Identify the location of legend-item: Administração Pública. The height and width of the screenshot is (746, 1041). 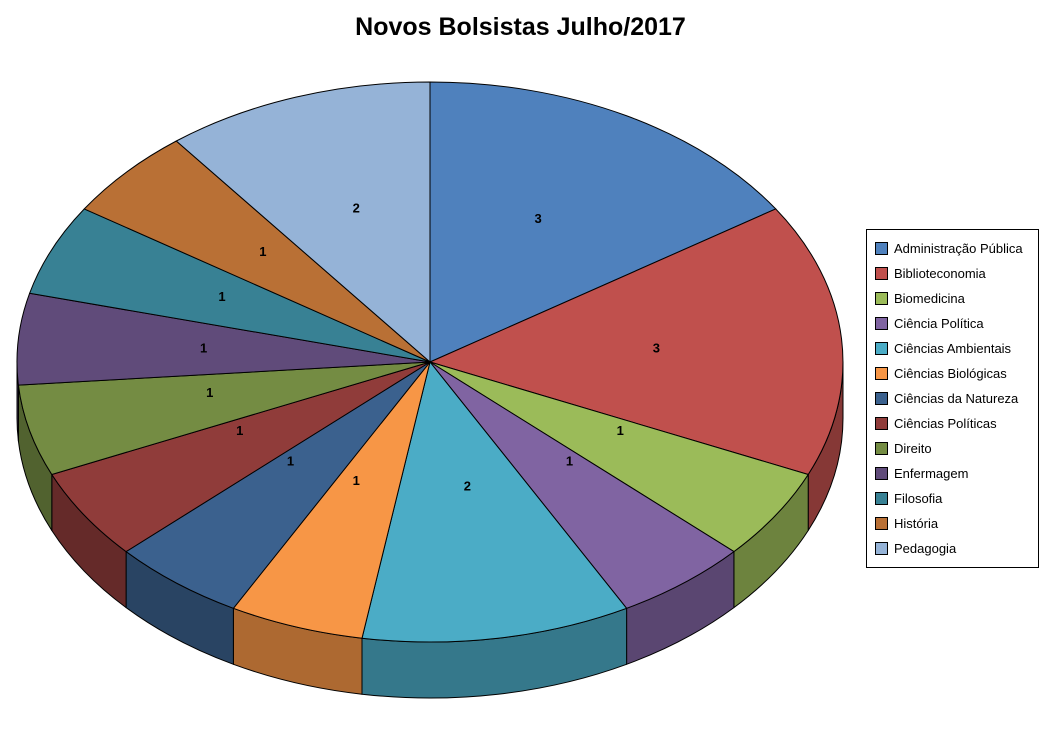
(952, 248).